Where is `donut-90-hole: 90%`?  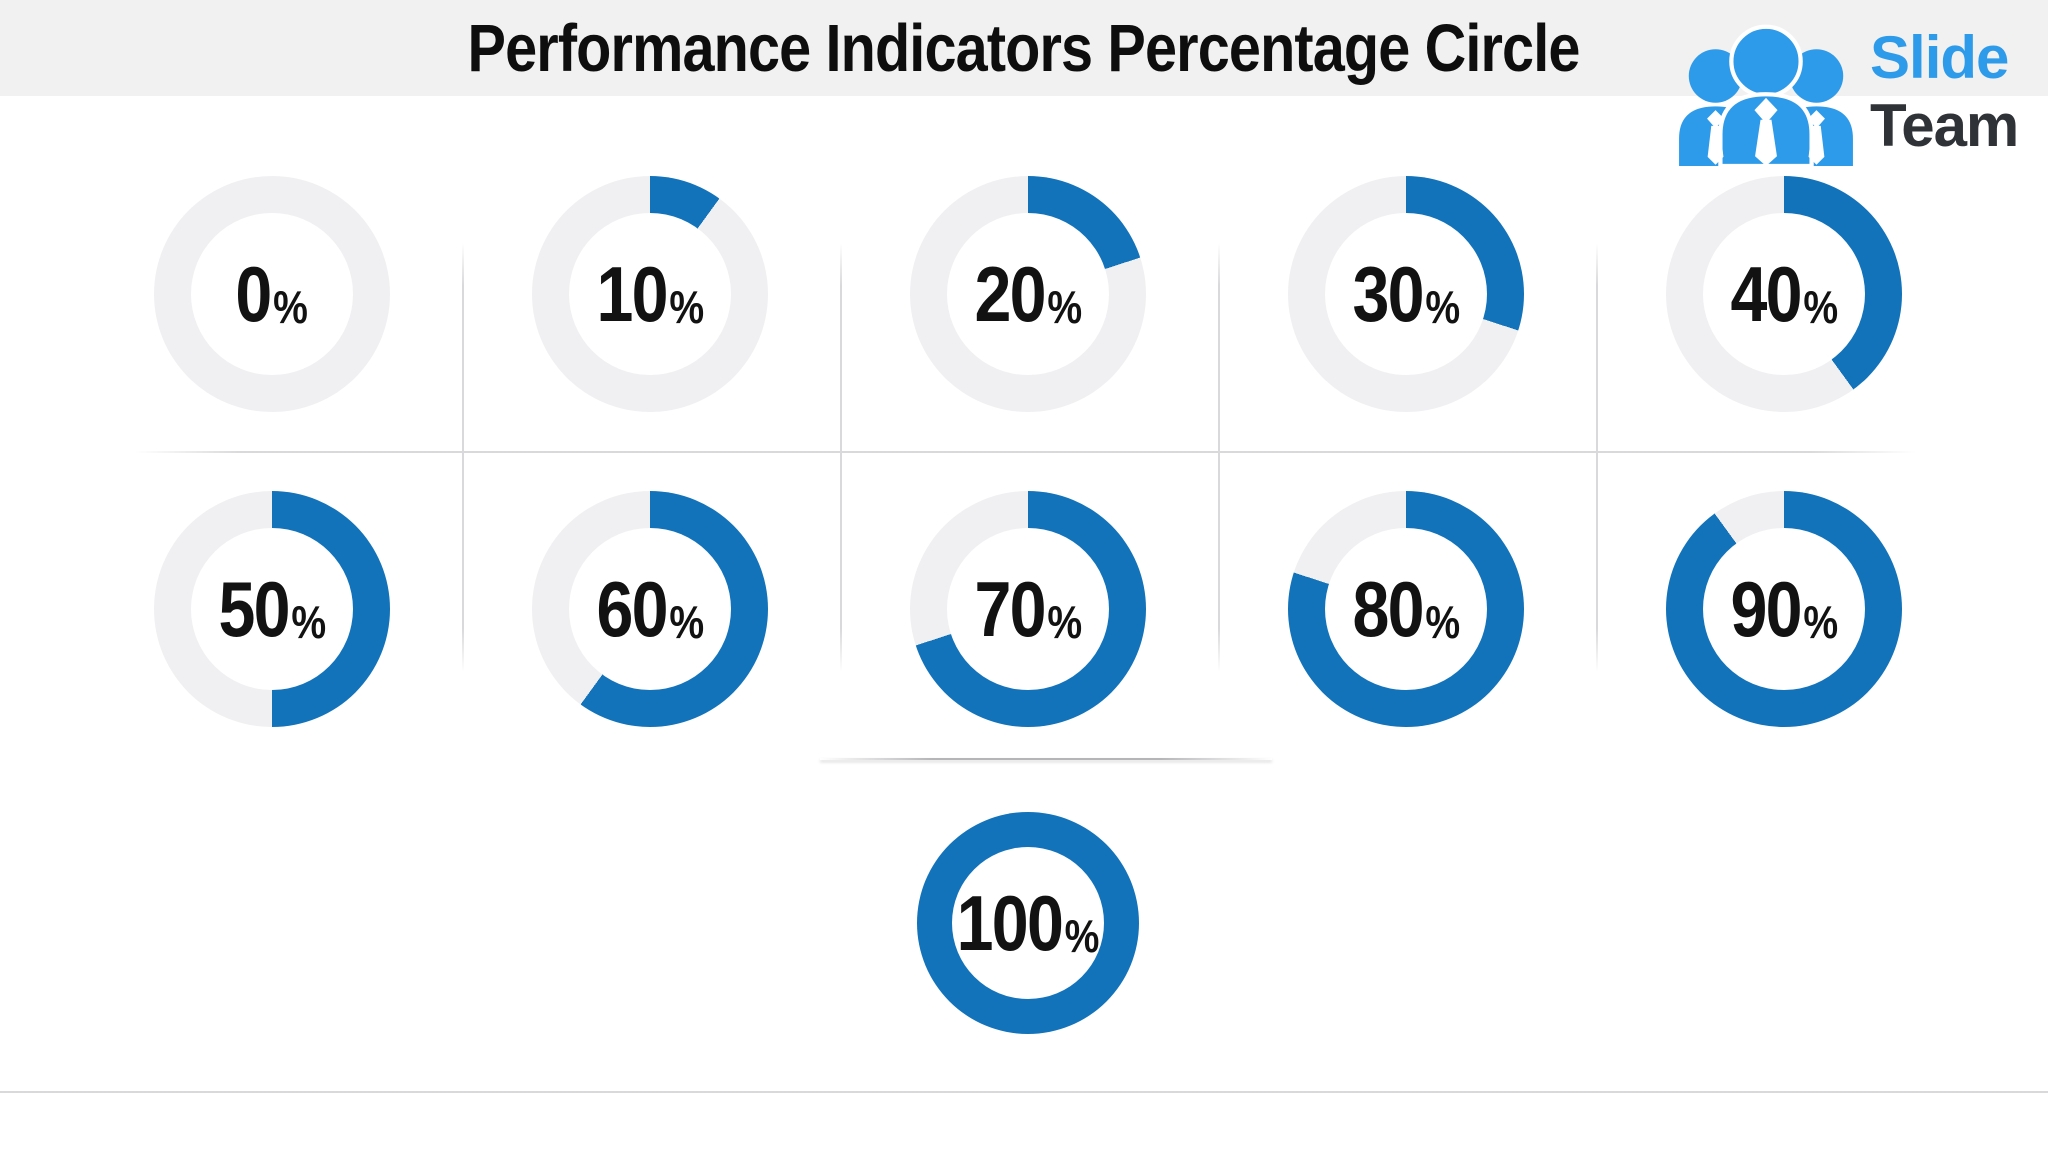 donut-90-hole: 90% is located at coordinates (1784, 609).